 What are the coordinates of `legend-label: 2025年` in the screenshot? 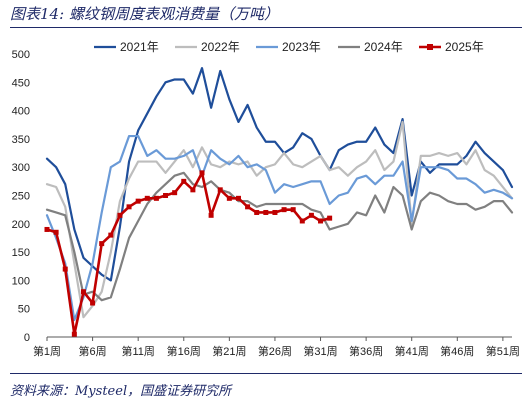 It's located at (464, 47).